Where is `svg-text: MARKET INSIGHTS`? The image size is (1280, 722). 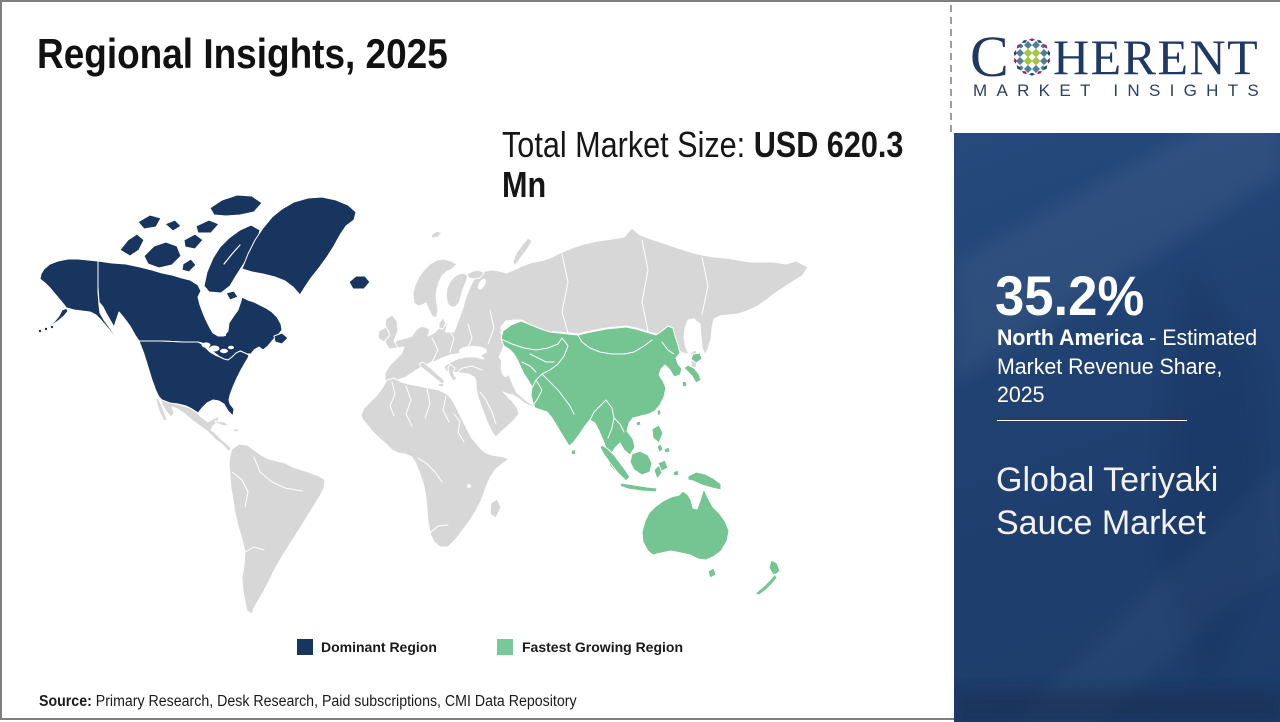 svg-text: MARKET INSIGHTS is located at coordinates (1120, 90).